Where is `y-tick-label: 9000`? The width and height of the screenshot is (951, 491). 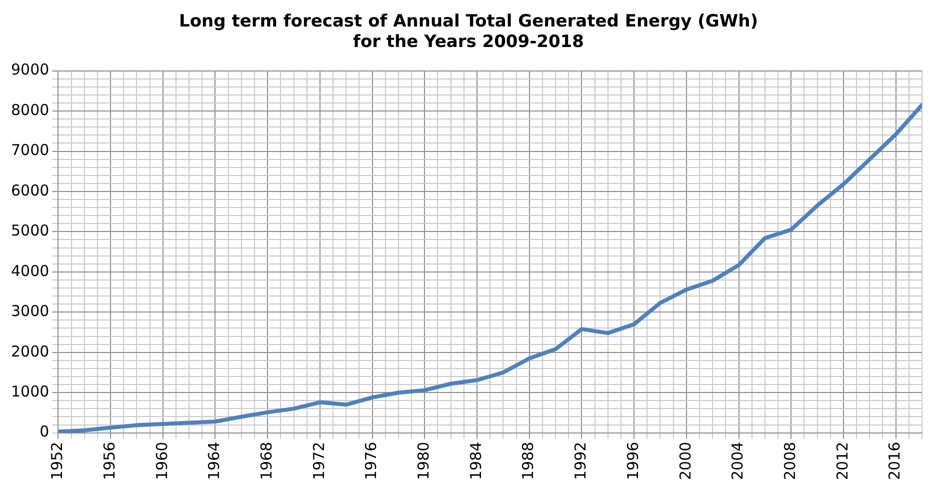 y-tick-label: 9000 is located at coordinates (30, 69).